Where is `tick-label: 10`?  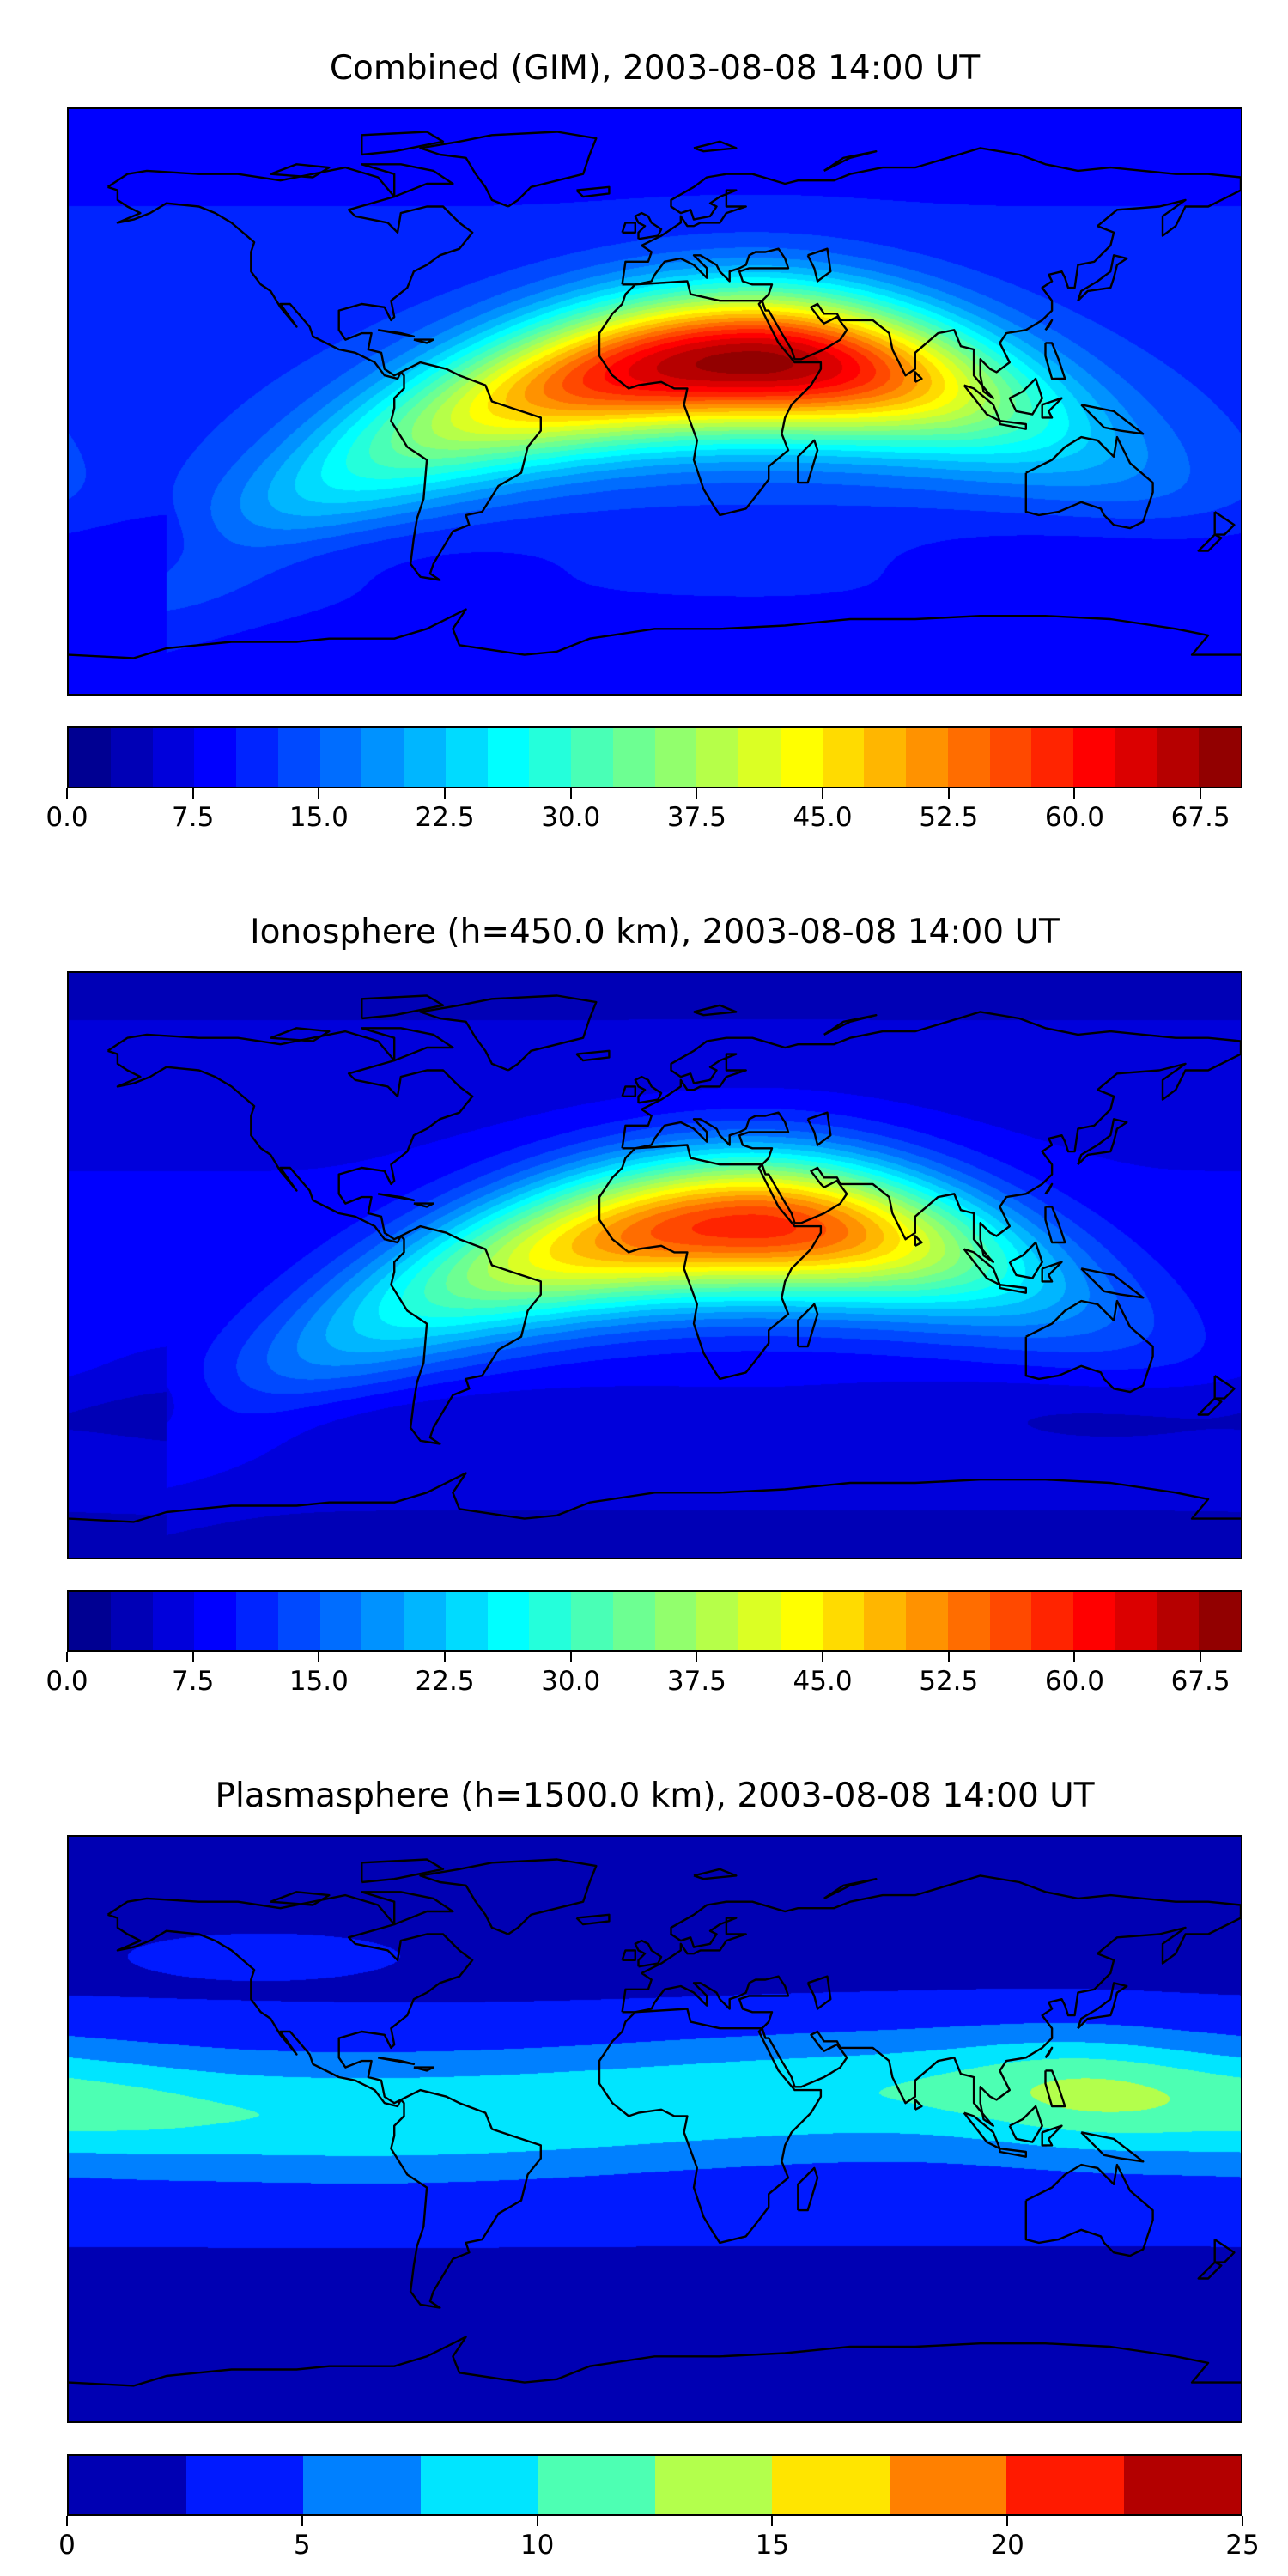
tick-label: 10 is located at coordinates (537, 2545).